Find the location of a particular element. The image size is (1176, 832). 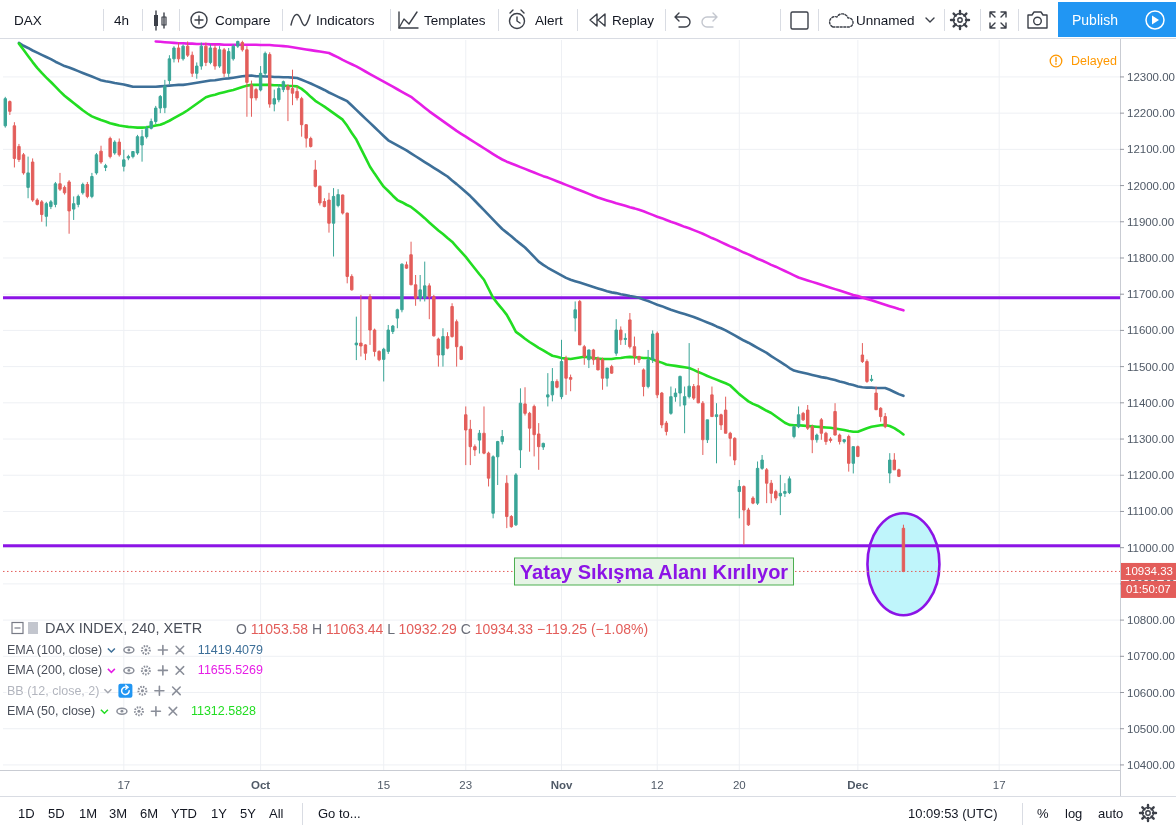

text: 6M is located at coordinates (149, 813).